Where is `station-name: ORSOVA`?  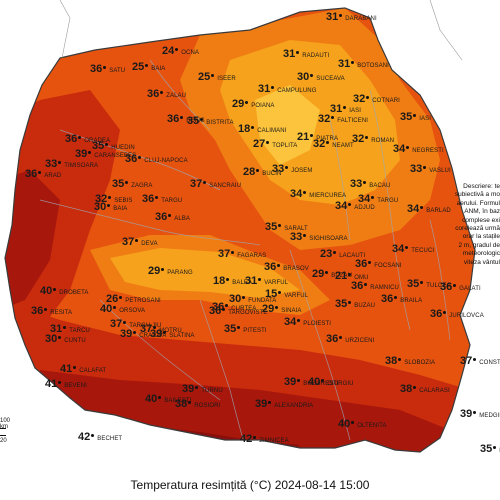 station-name: ORSOVA is located at coordinates (132, 311).